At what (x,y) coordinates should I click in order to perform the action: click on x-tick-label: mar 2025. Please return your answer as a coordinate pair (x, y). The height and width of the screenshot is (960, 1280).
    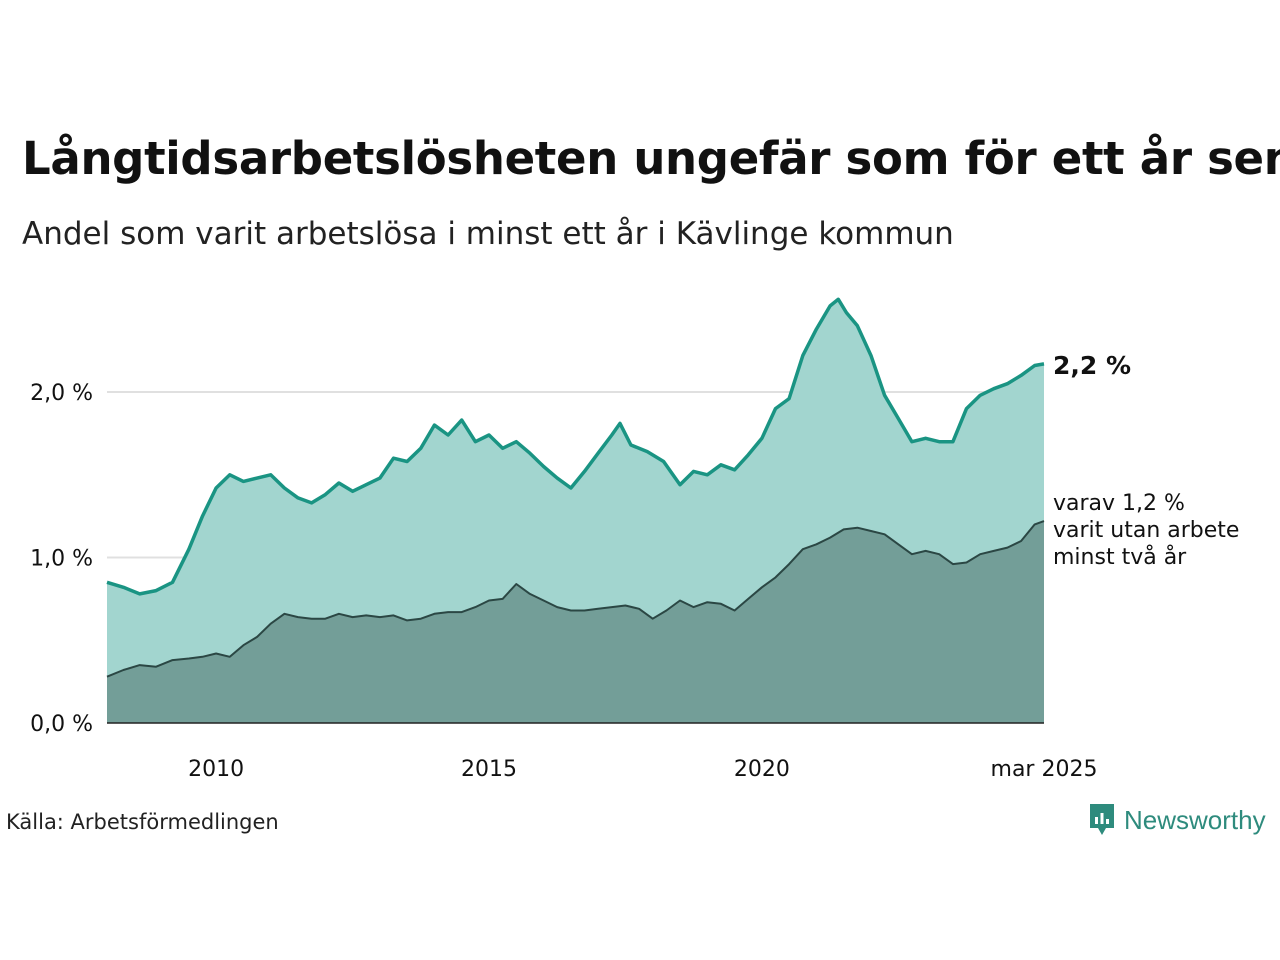
    Looking at the image, I should click on (1044, 769).